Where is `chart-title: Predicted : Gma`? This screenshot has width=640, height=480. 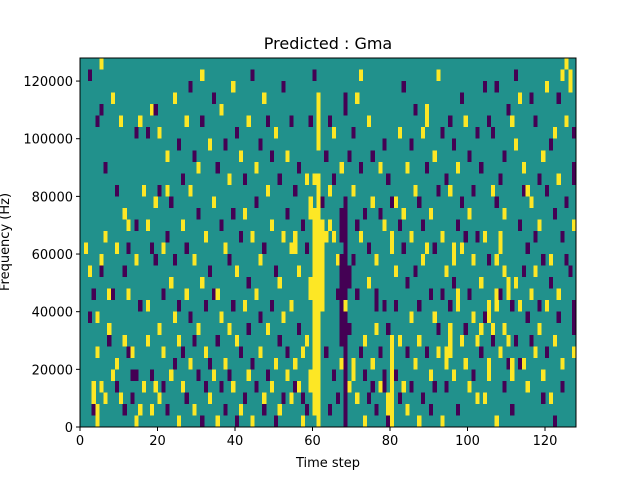 chart-title: Predicted : Gma is located at coordinates (328, 43).